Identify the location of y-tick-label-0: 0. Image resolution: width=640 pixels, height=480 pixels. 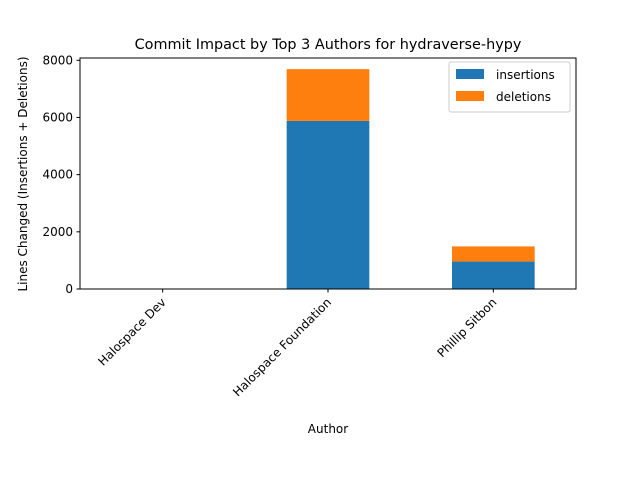
(69, 289).